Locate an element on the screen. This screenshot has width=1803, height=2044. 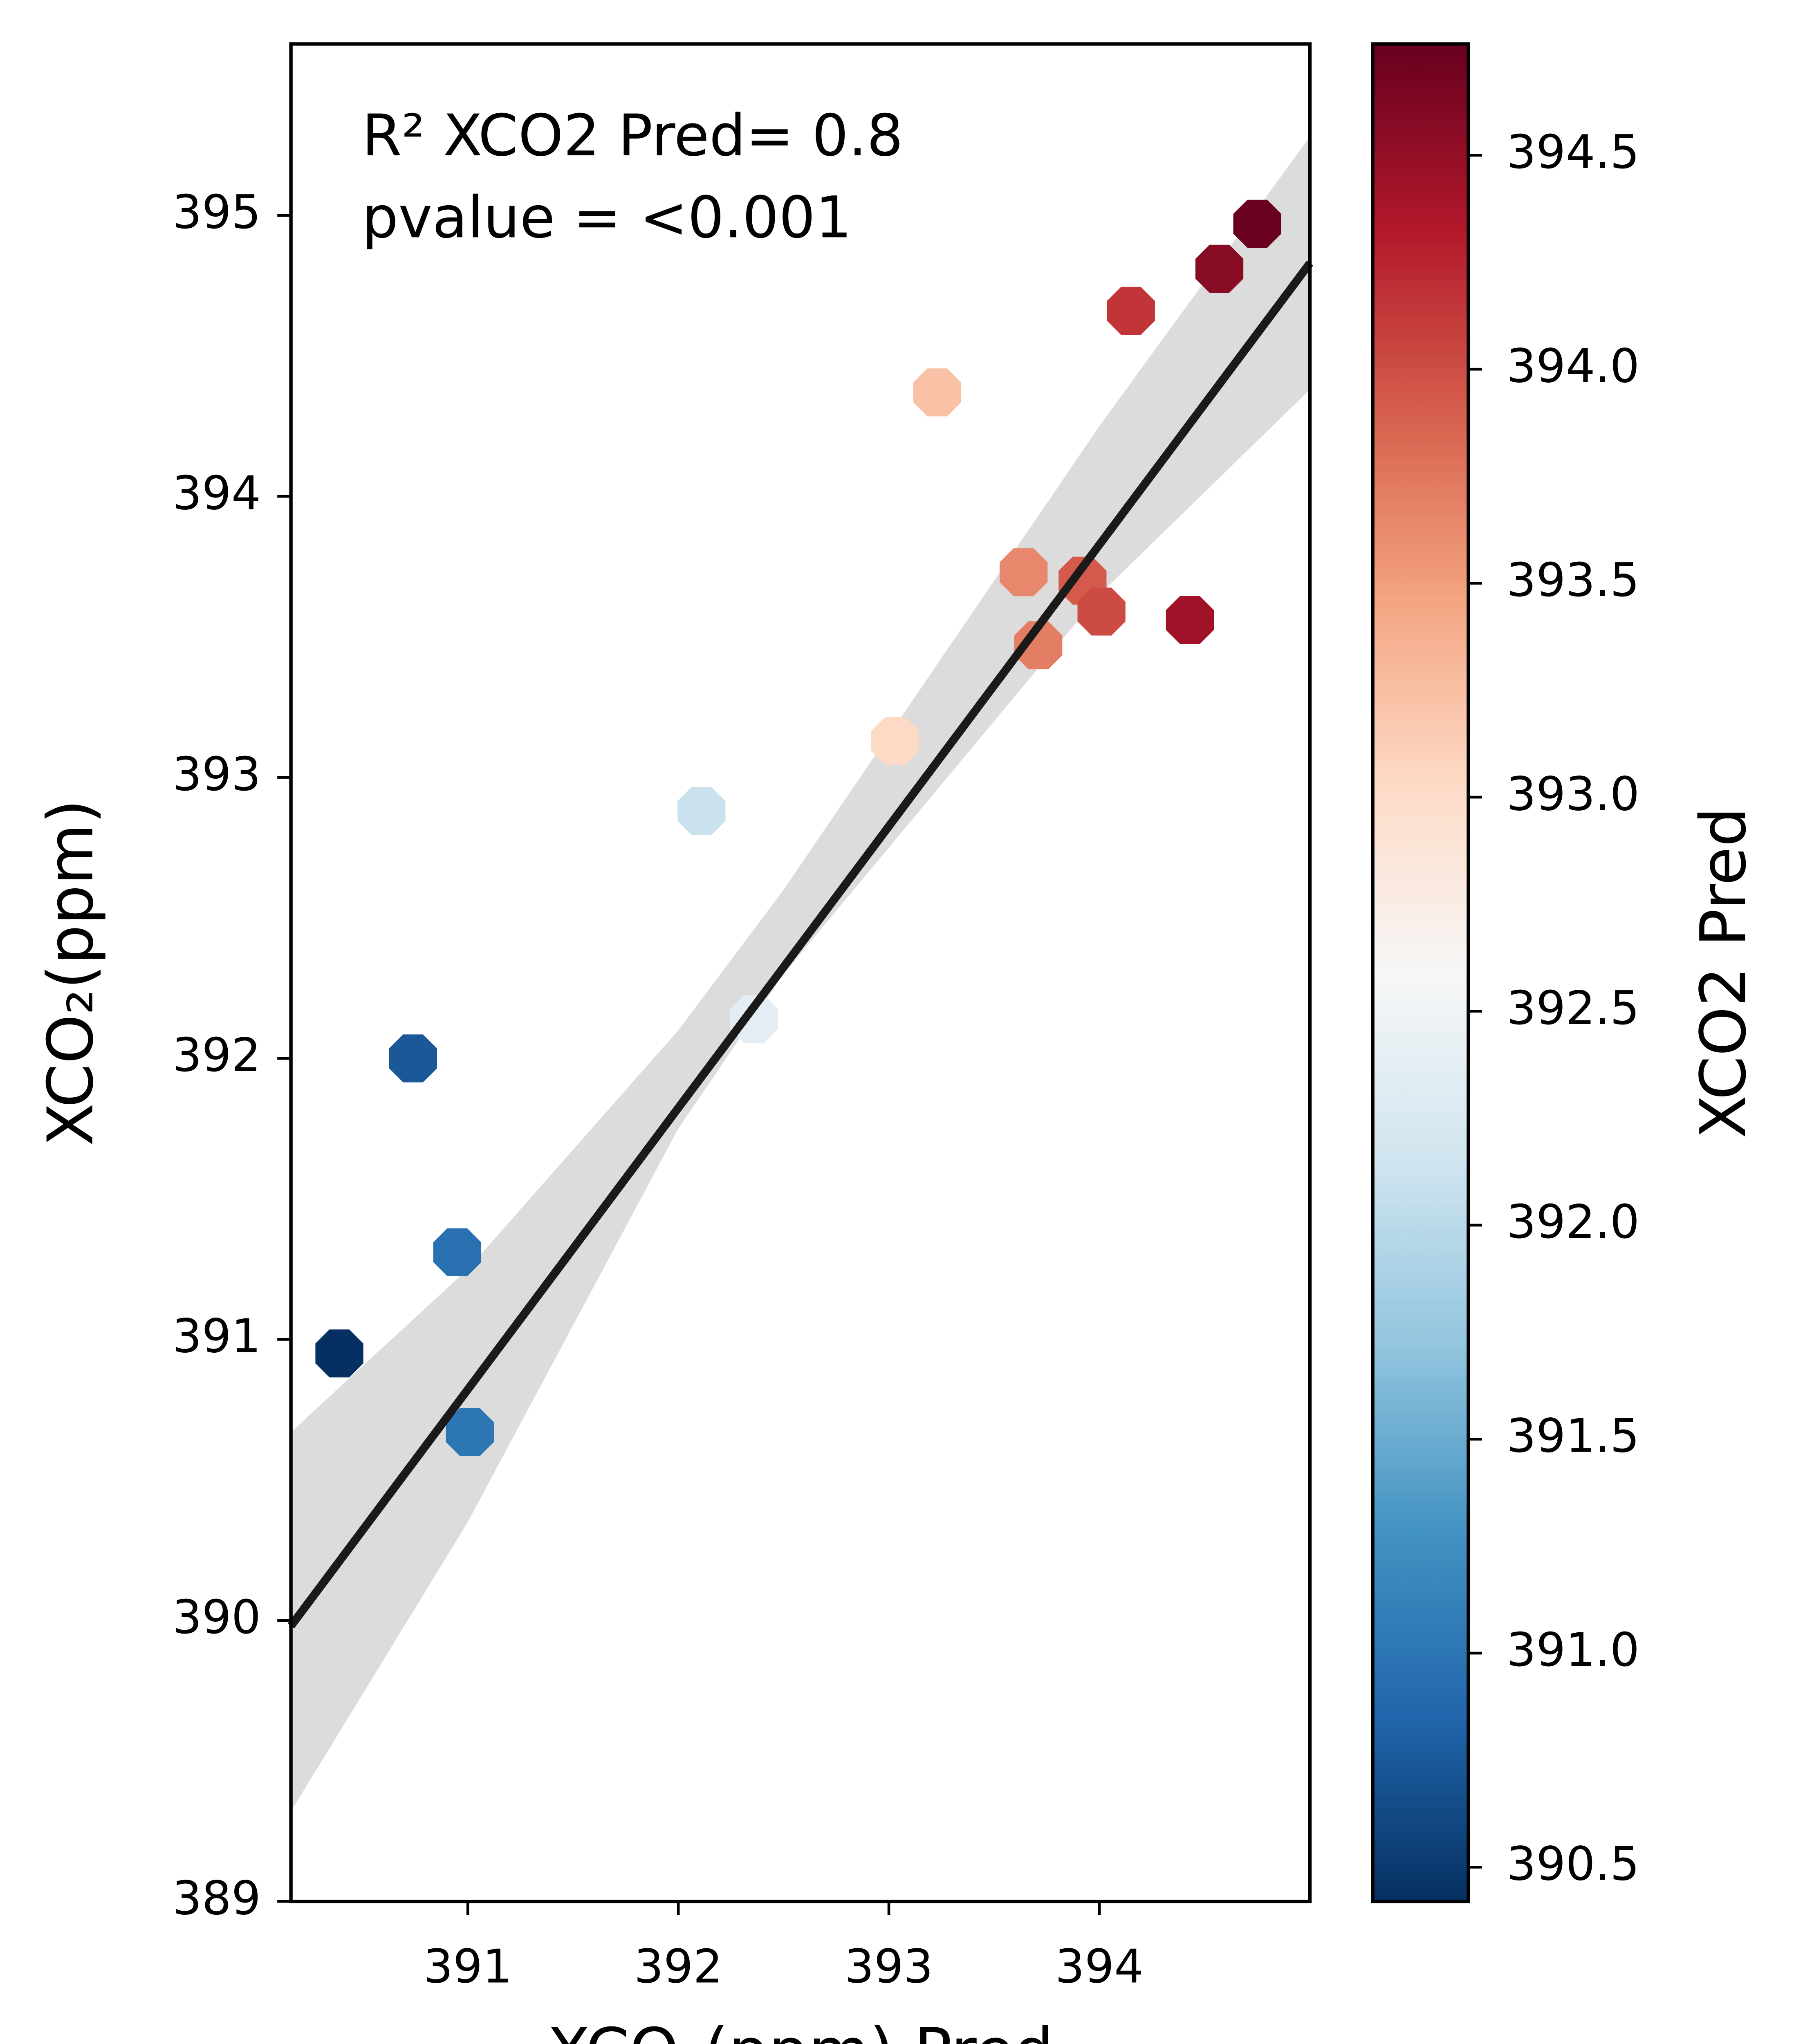
colorbar-tick-label: 392.0 is located at coordinates (1573, 1222).